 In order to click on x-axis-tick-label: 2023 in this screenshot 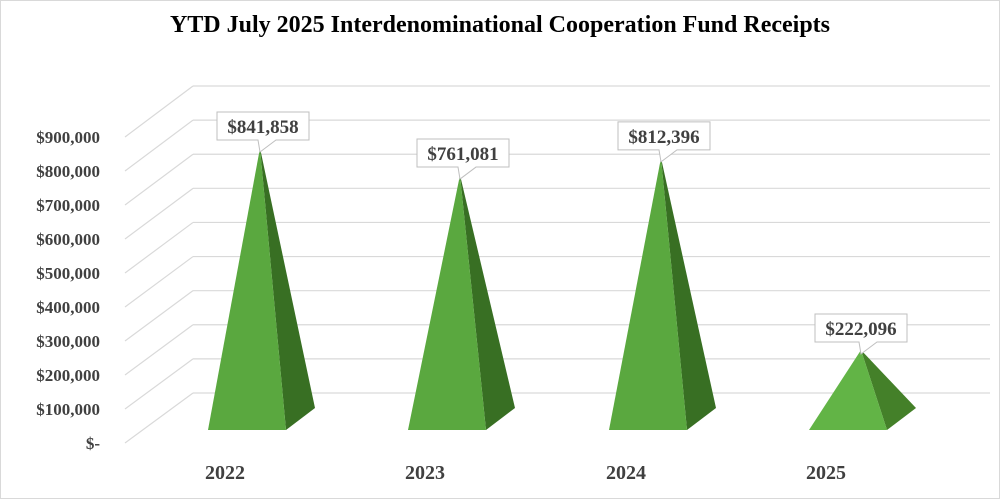, I will do `click(425, 473)`.